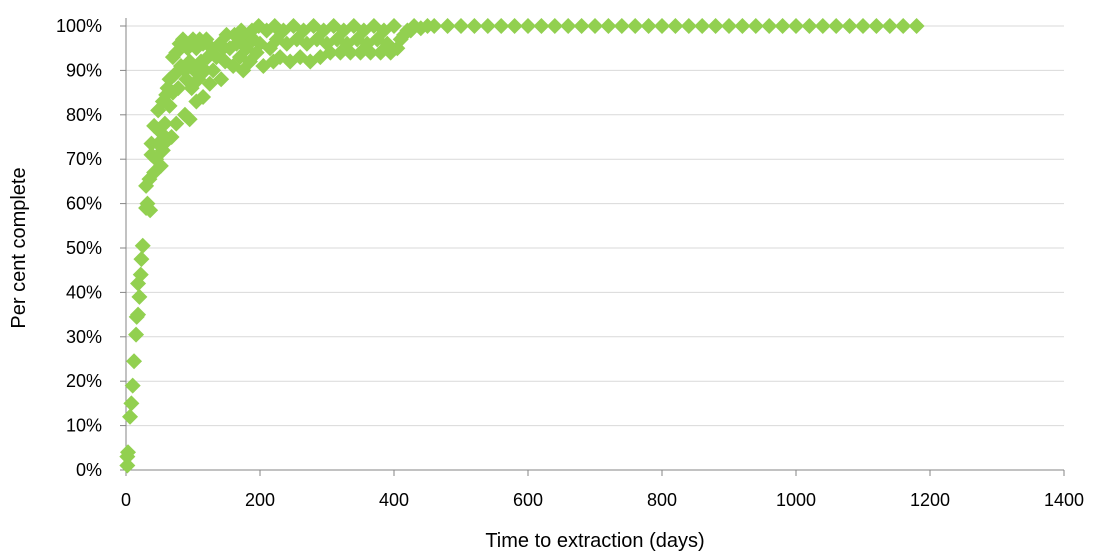 This screenshot has width=1093, height=554. Describe the element at coordinates (394, 500) in the screenshot. I see `x-tick-label: 400` at that location.